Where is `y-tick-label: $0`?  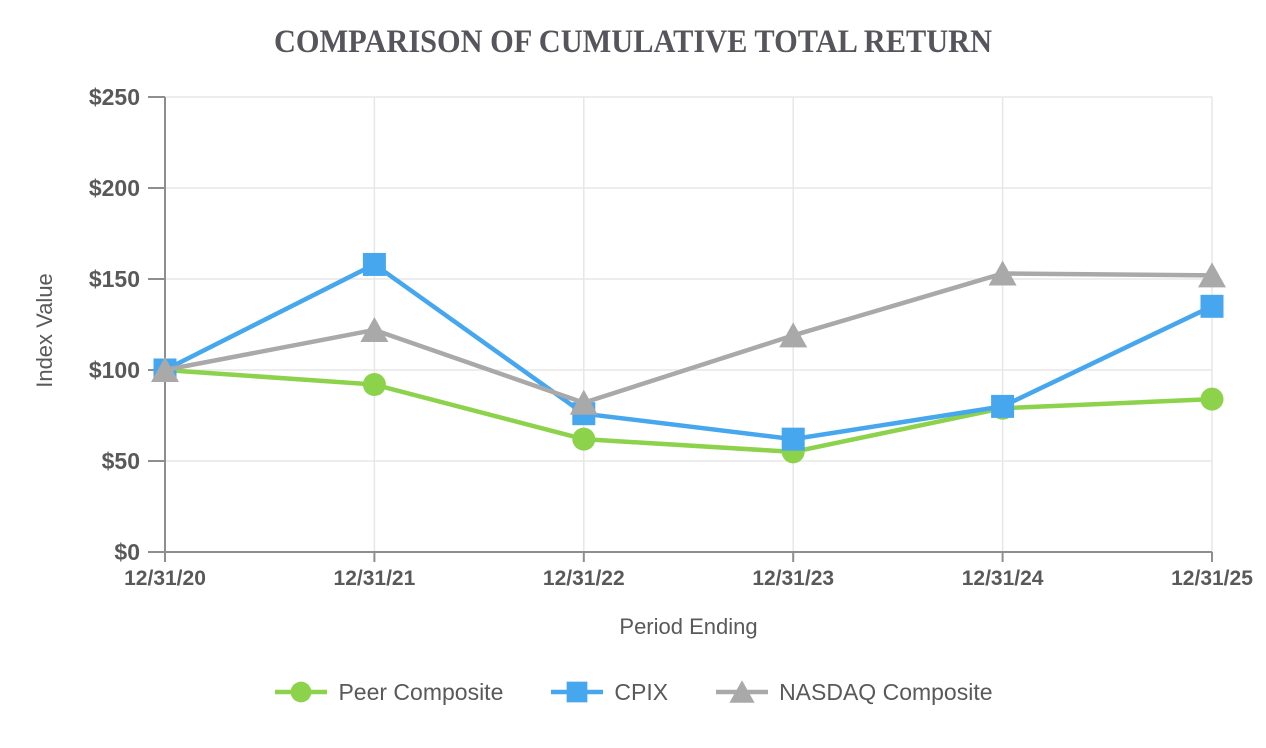
y-tick-label: $0 is located at coordinates (127, 552).